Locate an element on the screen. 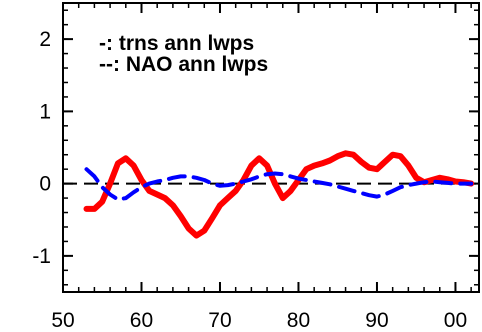 The width and height of the screenshot is (482, 332). legend: -: trns ann lwps --: NAO ann lwps is located at coordinates (183, 54).